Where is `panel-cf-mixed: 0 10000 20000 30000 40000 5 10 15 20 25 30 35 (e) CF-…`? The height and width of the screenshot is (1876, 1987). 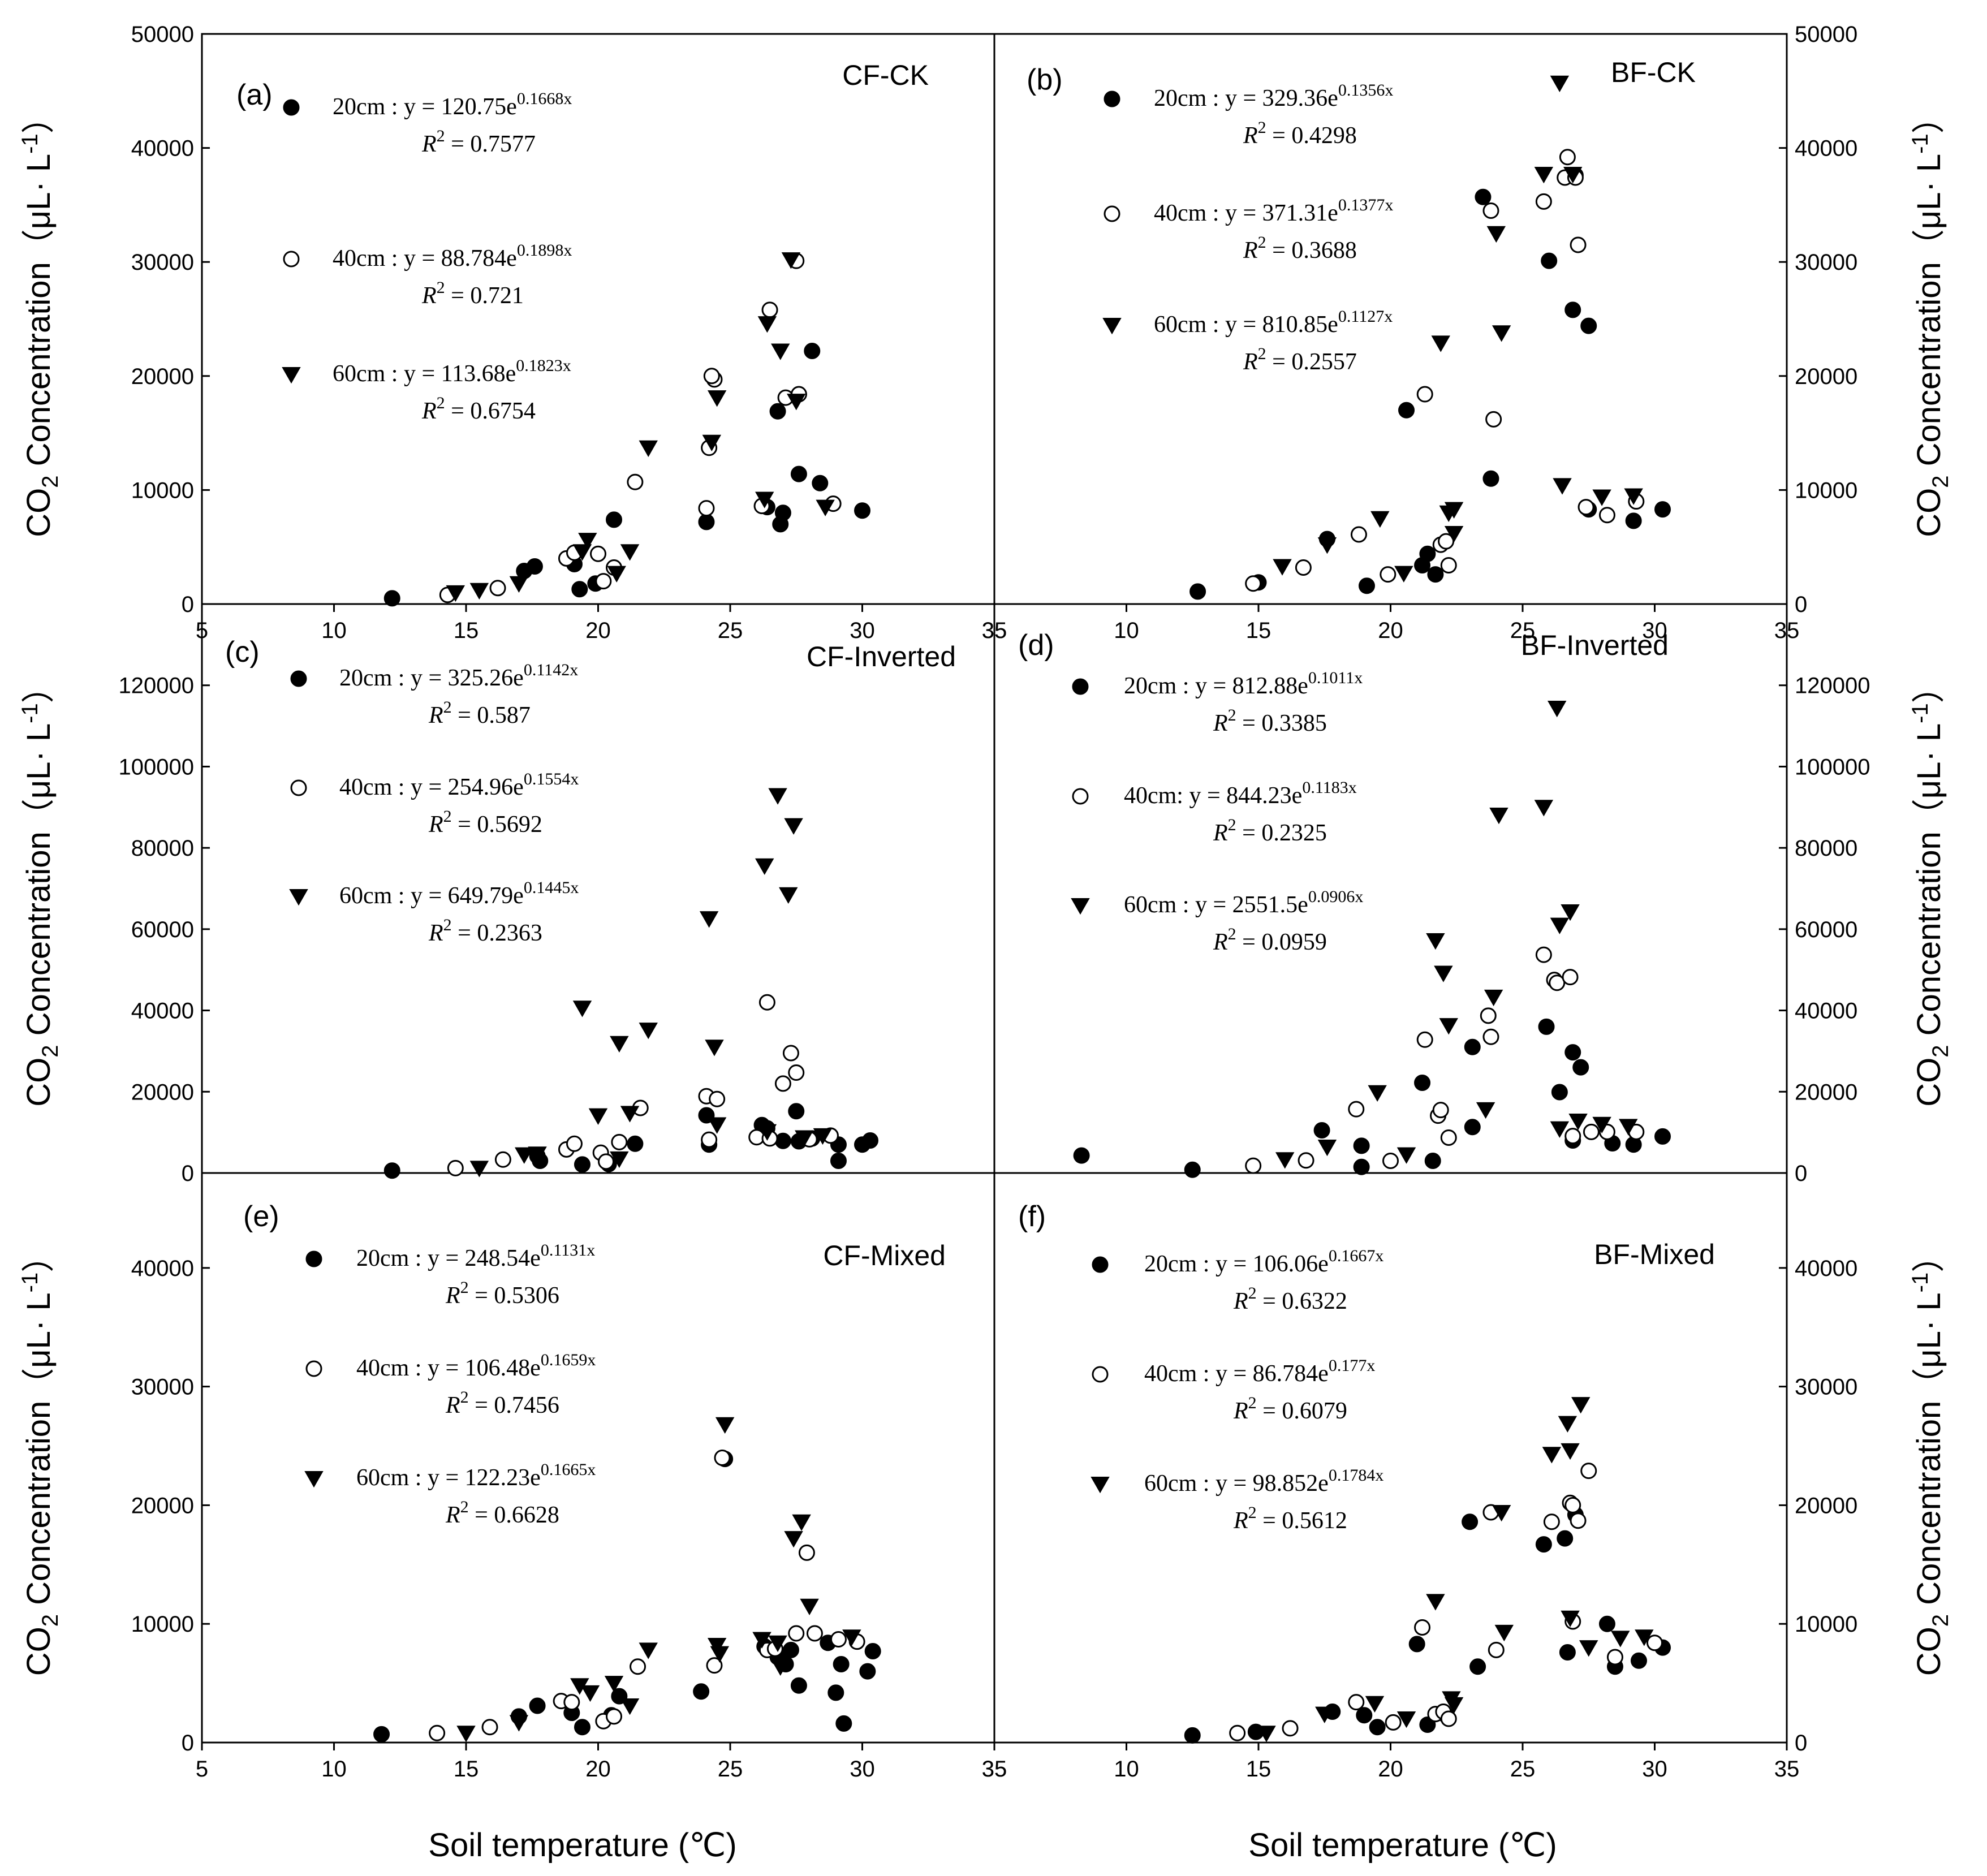
panel-cf-mixed: 0 10000 20000 30000 40000 5 10 15 20 25 30 35 (e) CF-… is located at coordinates (569, 1491).